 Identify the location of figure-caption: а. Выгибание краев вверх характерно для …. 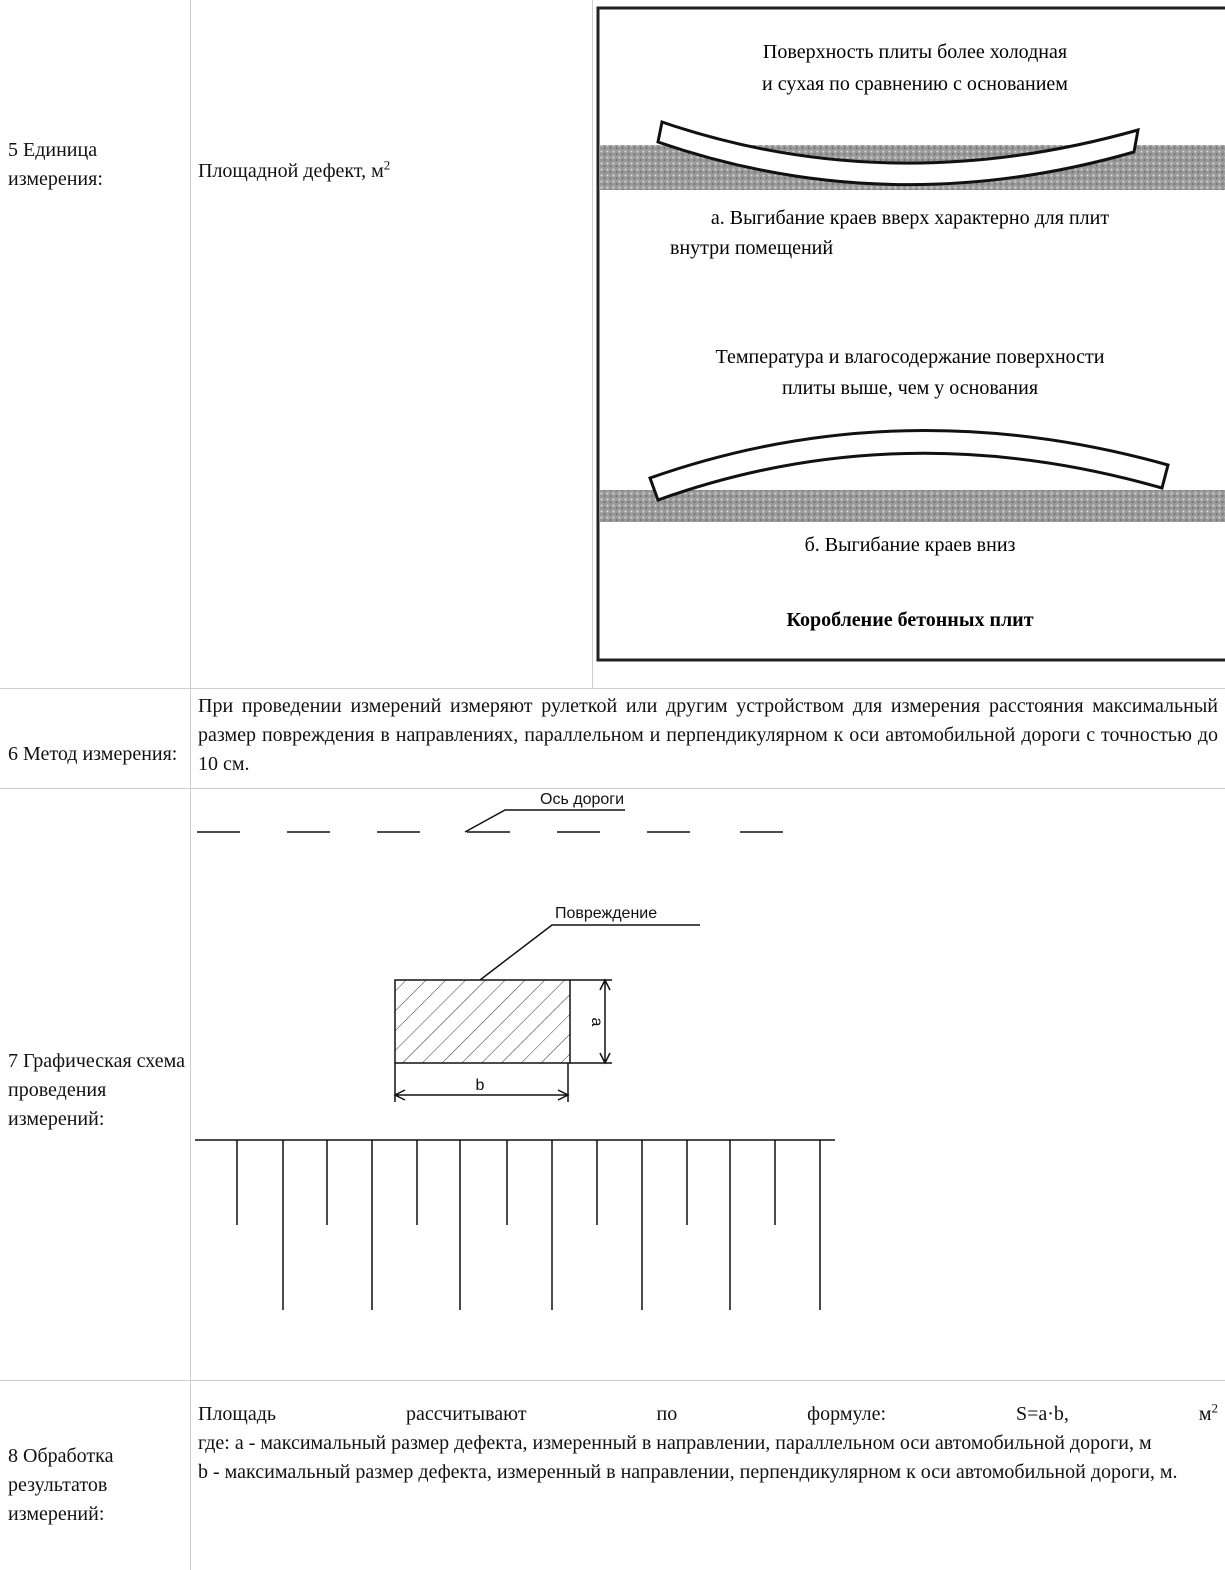
(910, 218).